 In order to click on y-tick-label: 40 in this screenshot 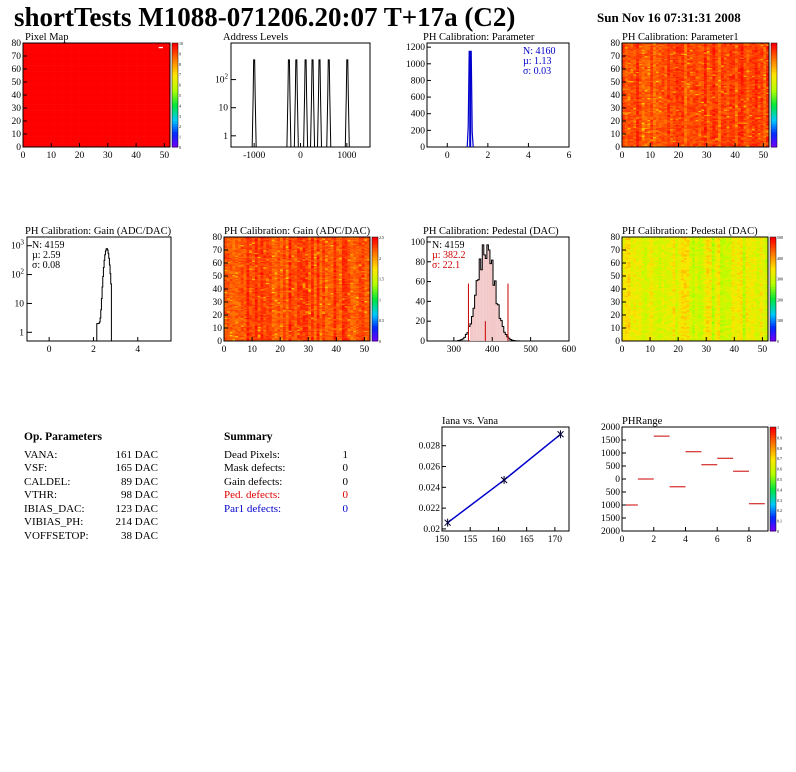, I will do `click(17, 96)`.